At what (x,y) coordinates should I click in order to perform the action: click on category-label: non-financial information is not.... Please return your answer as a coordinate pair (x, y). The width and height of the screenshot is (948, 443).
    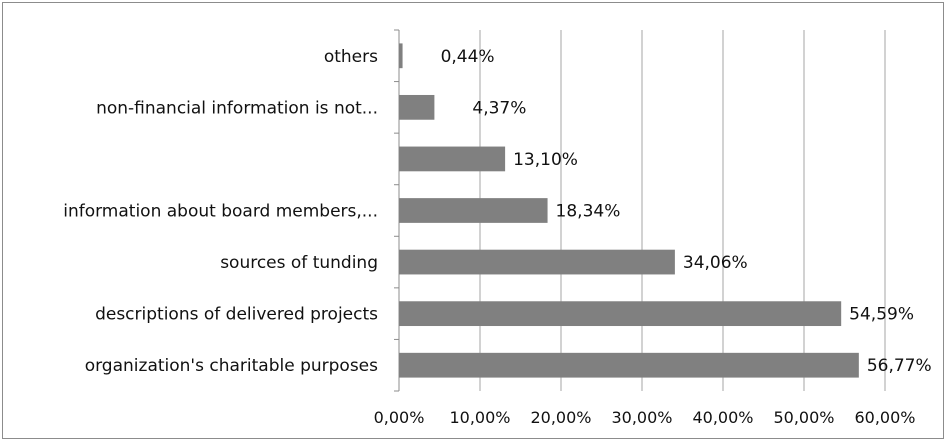
    Looking at the image, I should click on (237, 108).